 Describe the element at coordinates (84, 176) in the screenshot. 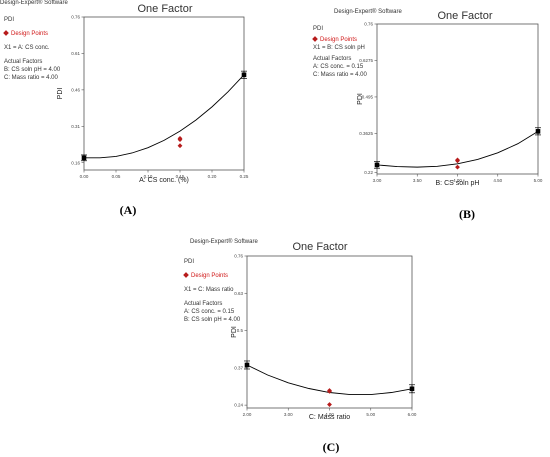

I see `x-tick-label: 0.00` at that location.